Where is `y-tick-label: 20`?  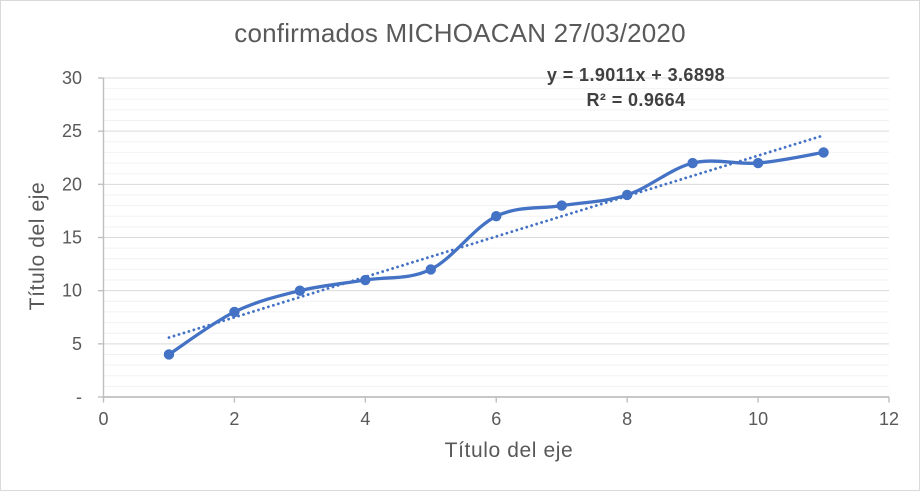 y-tick-label: 20 is located at coordinates (72, 184).